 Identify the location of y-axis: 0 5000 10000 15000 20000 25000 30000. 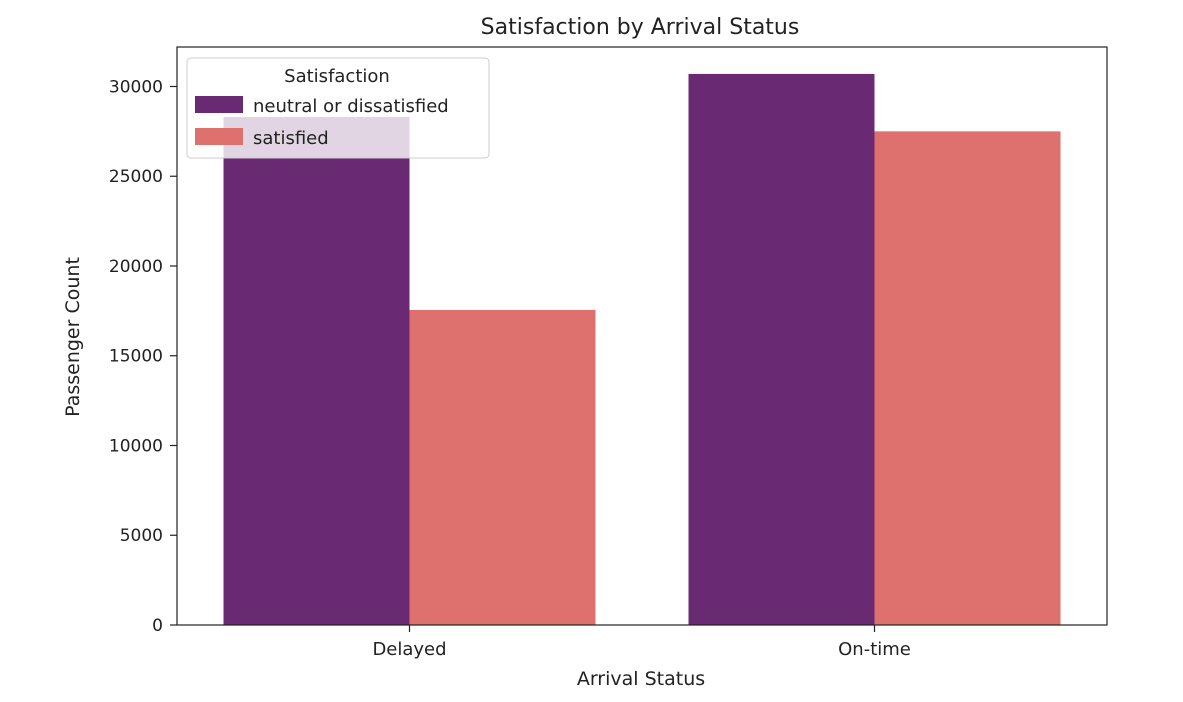
(143, 356).